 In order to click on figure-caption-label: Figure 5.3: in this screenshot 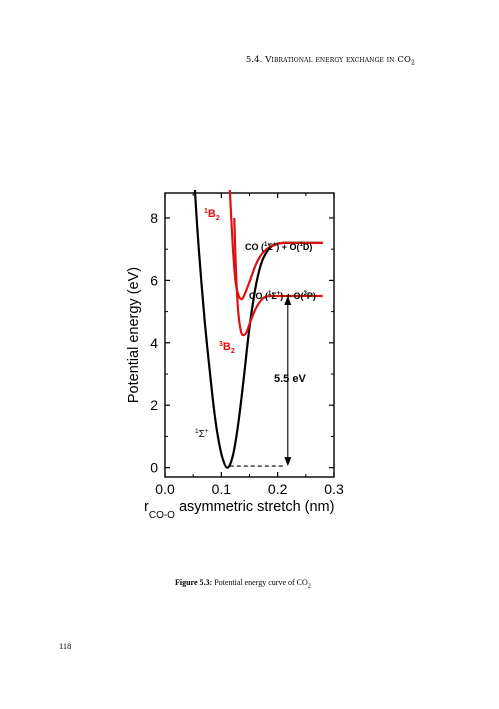, I will do `click(194, 582)`.